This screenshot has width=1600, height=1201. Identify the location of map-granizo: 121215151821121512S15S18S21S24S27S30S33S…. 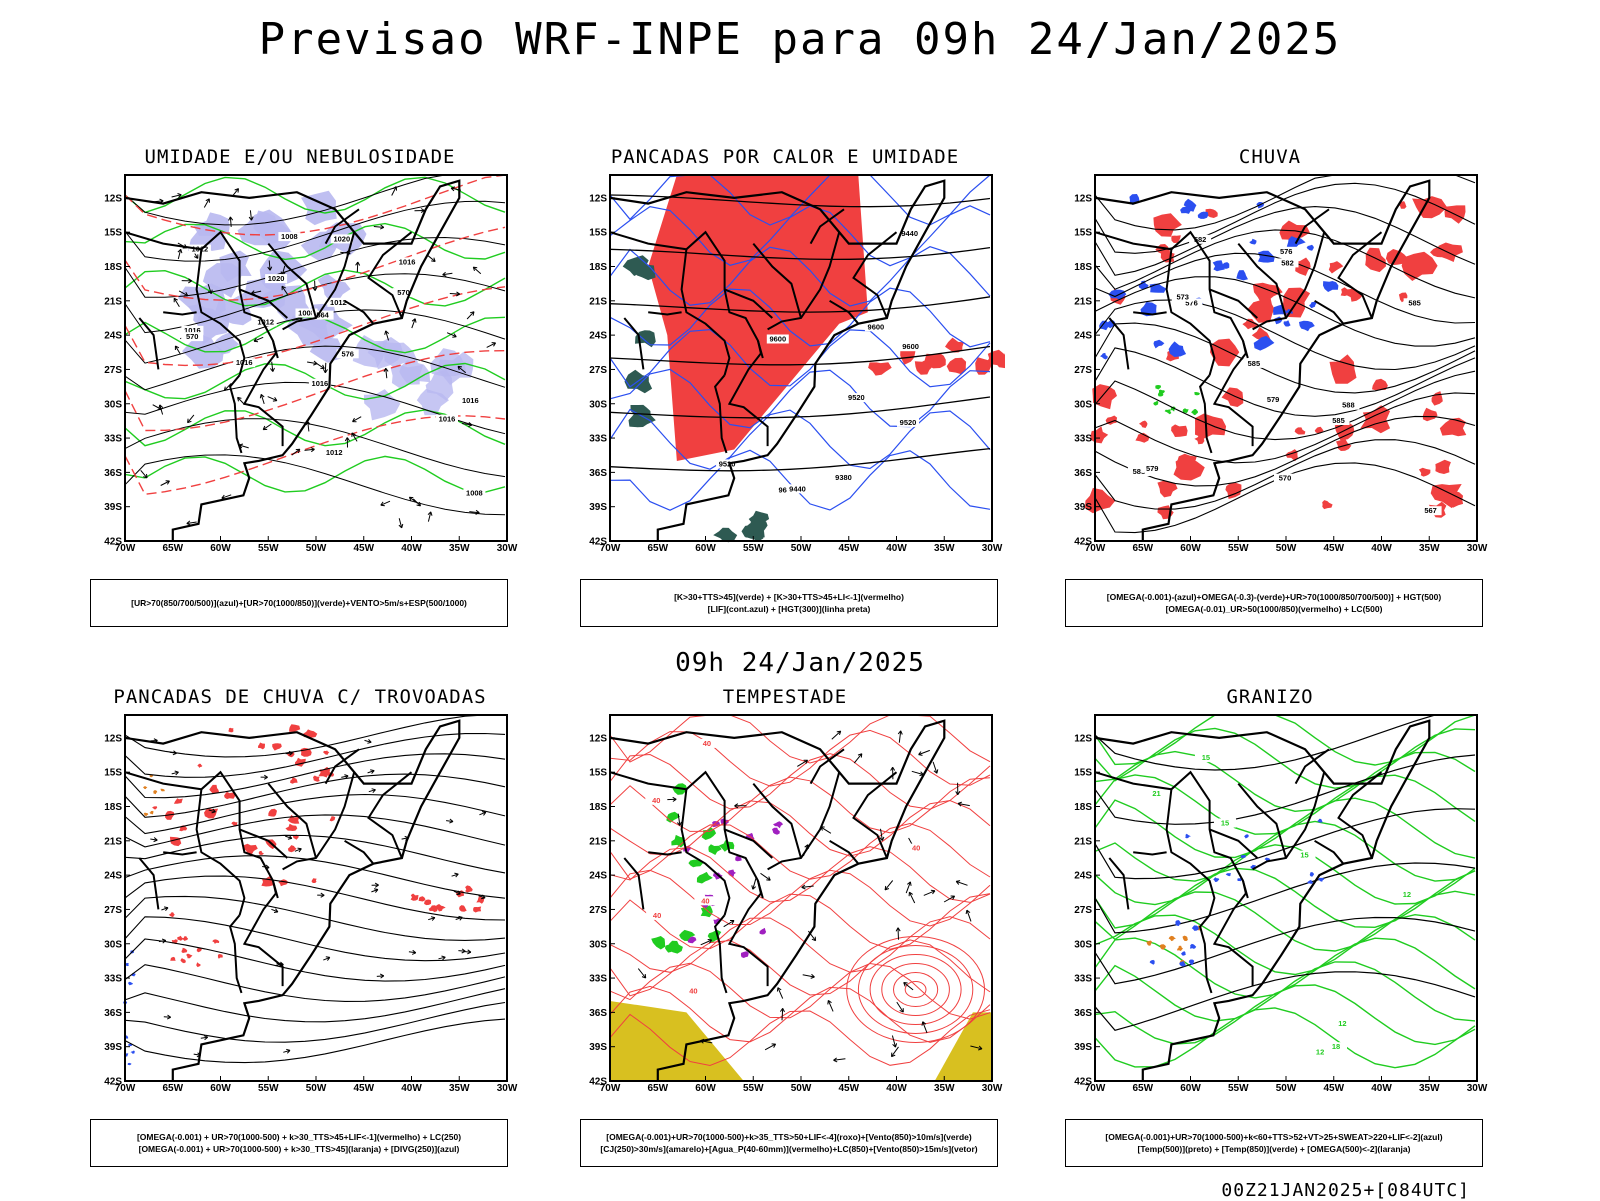
(1275, 918).